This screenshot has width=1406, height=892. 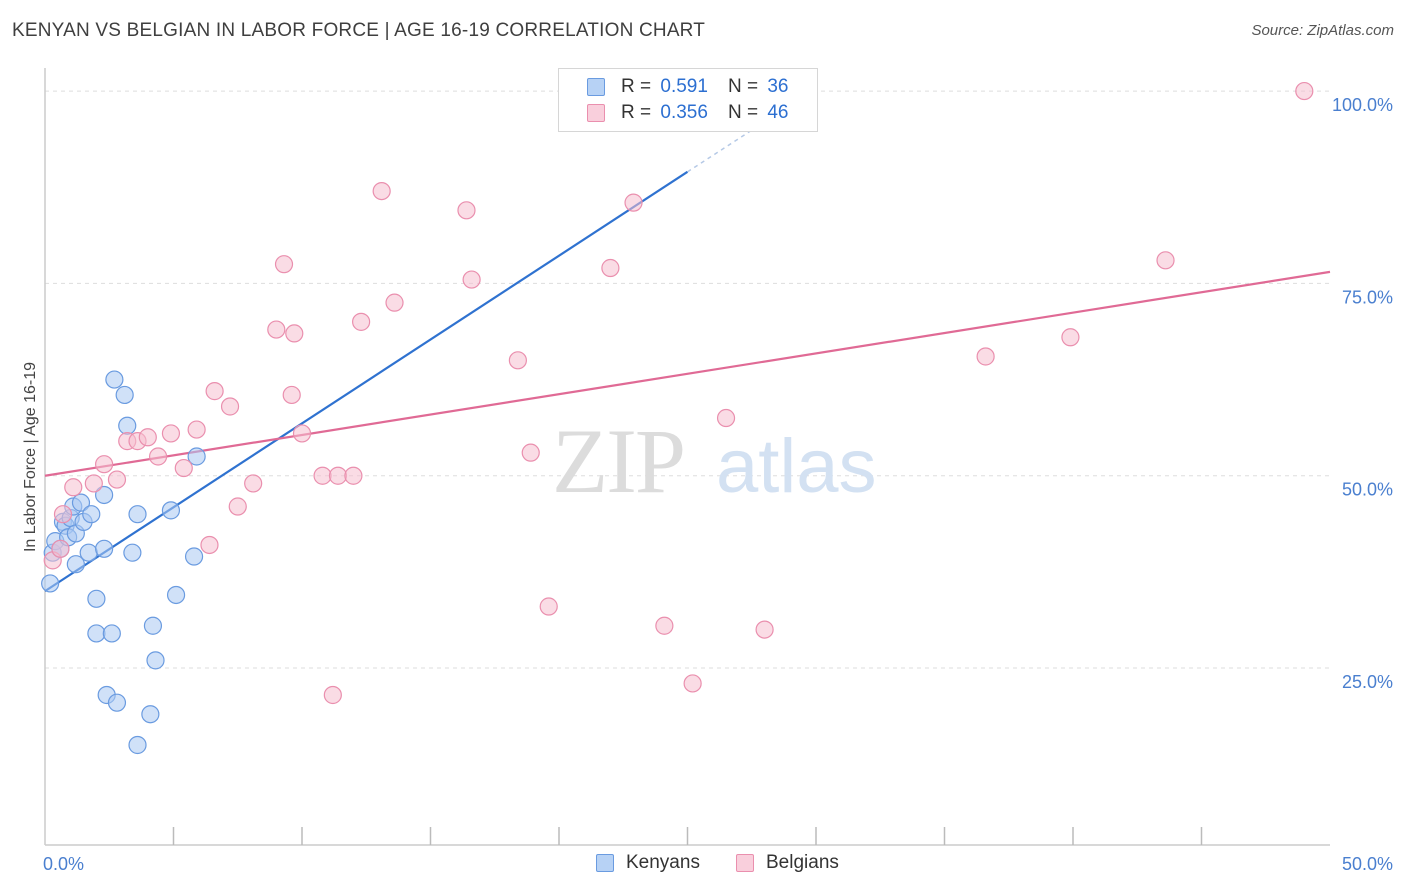 What do you see at coordinates (1322, 30) in the screenshot?
I see `chart-source: Source: ZipAtlas.com` at bounding box center [1322, 30].